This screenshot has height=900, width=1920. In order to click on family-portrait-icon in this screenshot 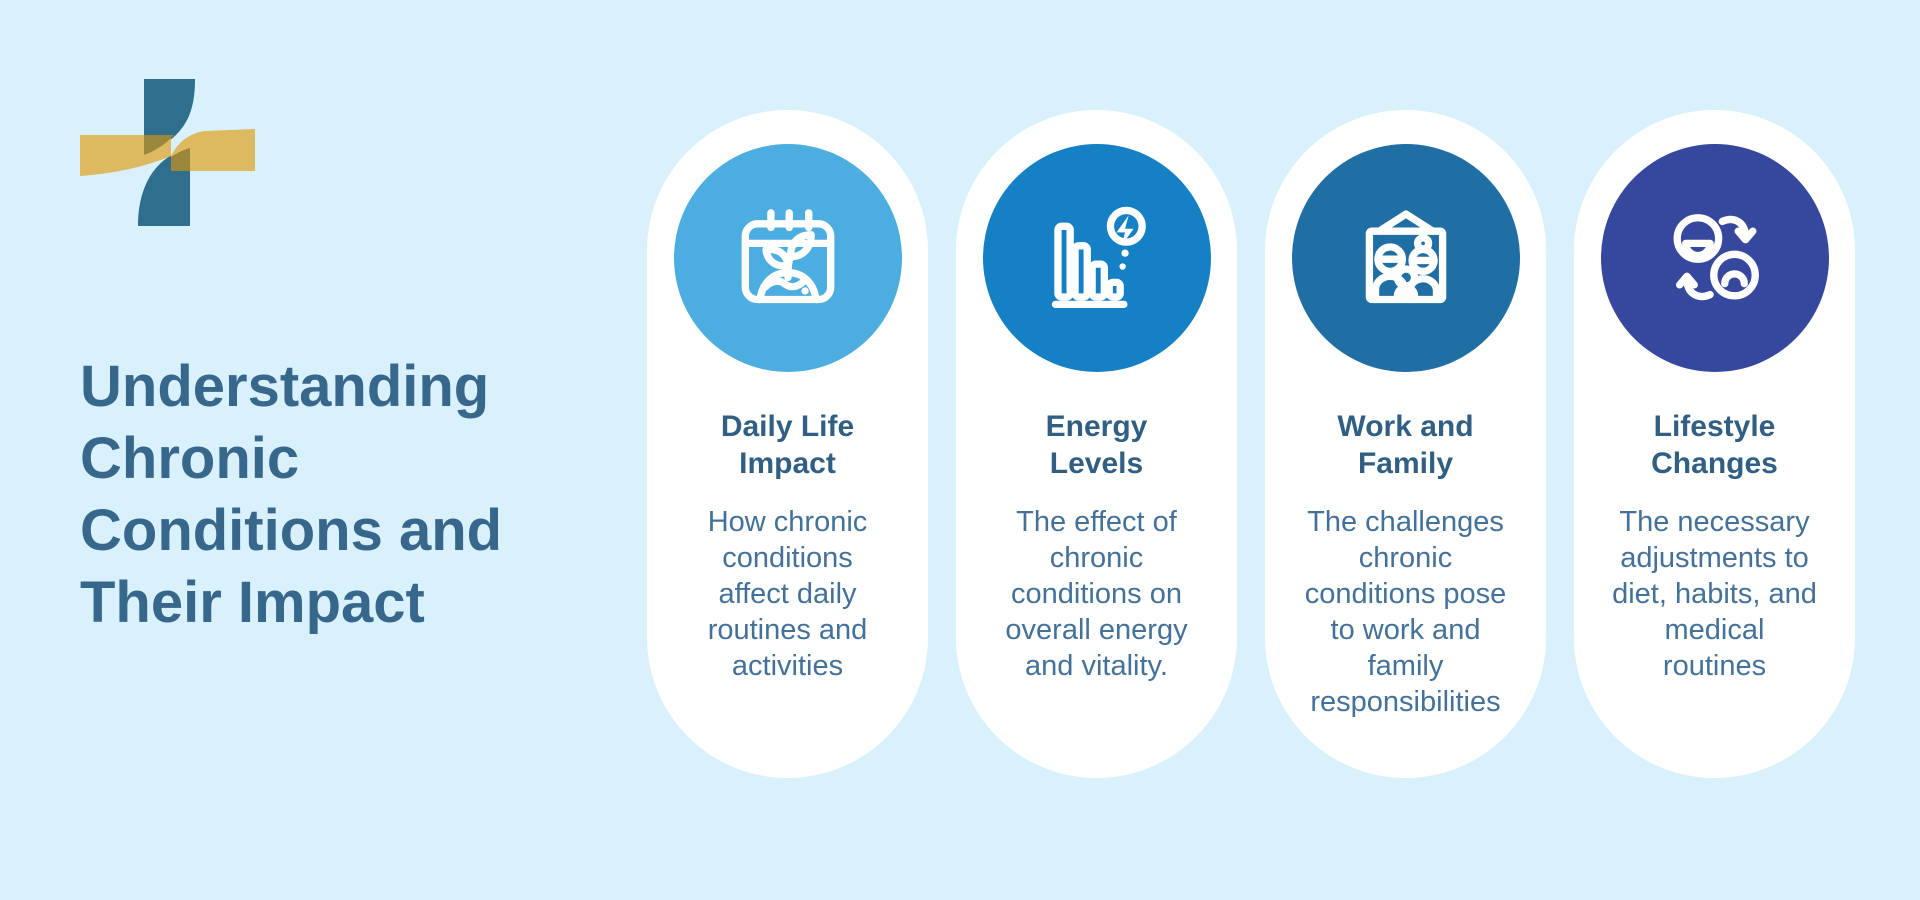, I will do `click(1405, 257)`.